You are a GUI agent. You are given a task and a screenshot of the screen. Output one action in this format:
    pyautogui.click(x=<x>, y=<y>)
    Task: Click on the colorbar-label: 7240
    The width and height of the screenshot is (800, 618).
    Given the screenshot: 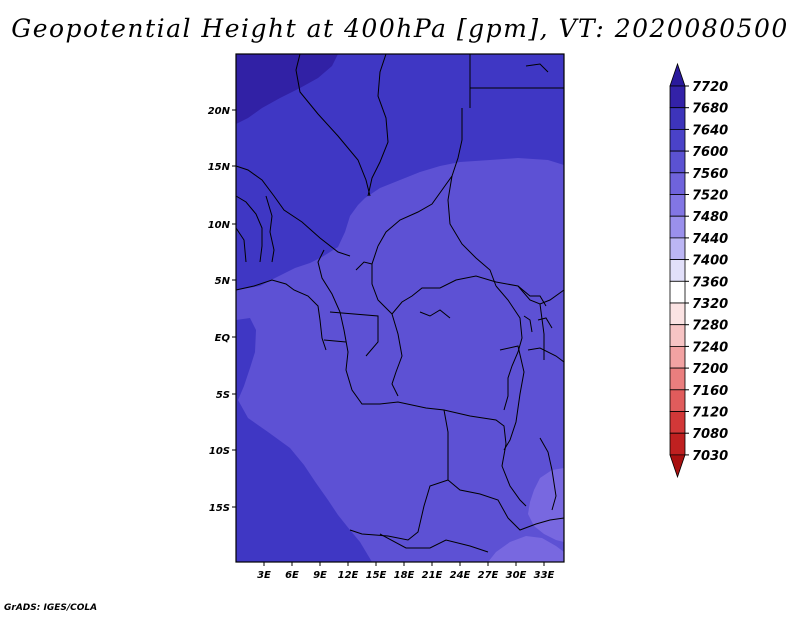 What is the action you would take?
    pyautogui.click(x=710, y=347)
    